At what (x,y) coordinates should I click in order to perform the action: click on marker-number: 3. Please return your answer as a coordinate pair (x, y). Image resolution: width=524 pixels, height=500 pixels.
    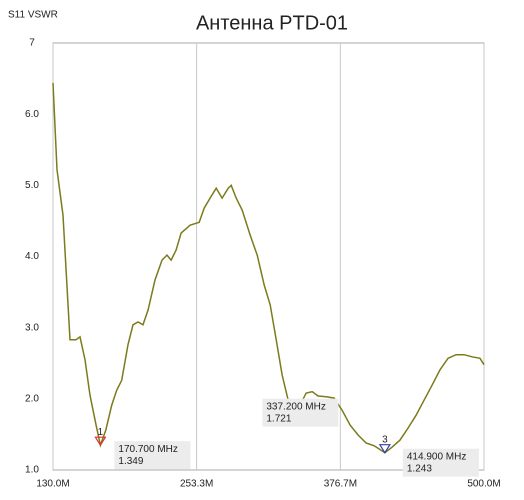
    Looking at the image, I should click on (385, 439).